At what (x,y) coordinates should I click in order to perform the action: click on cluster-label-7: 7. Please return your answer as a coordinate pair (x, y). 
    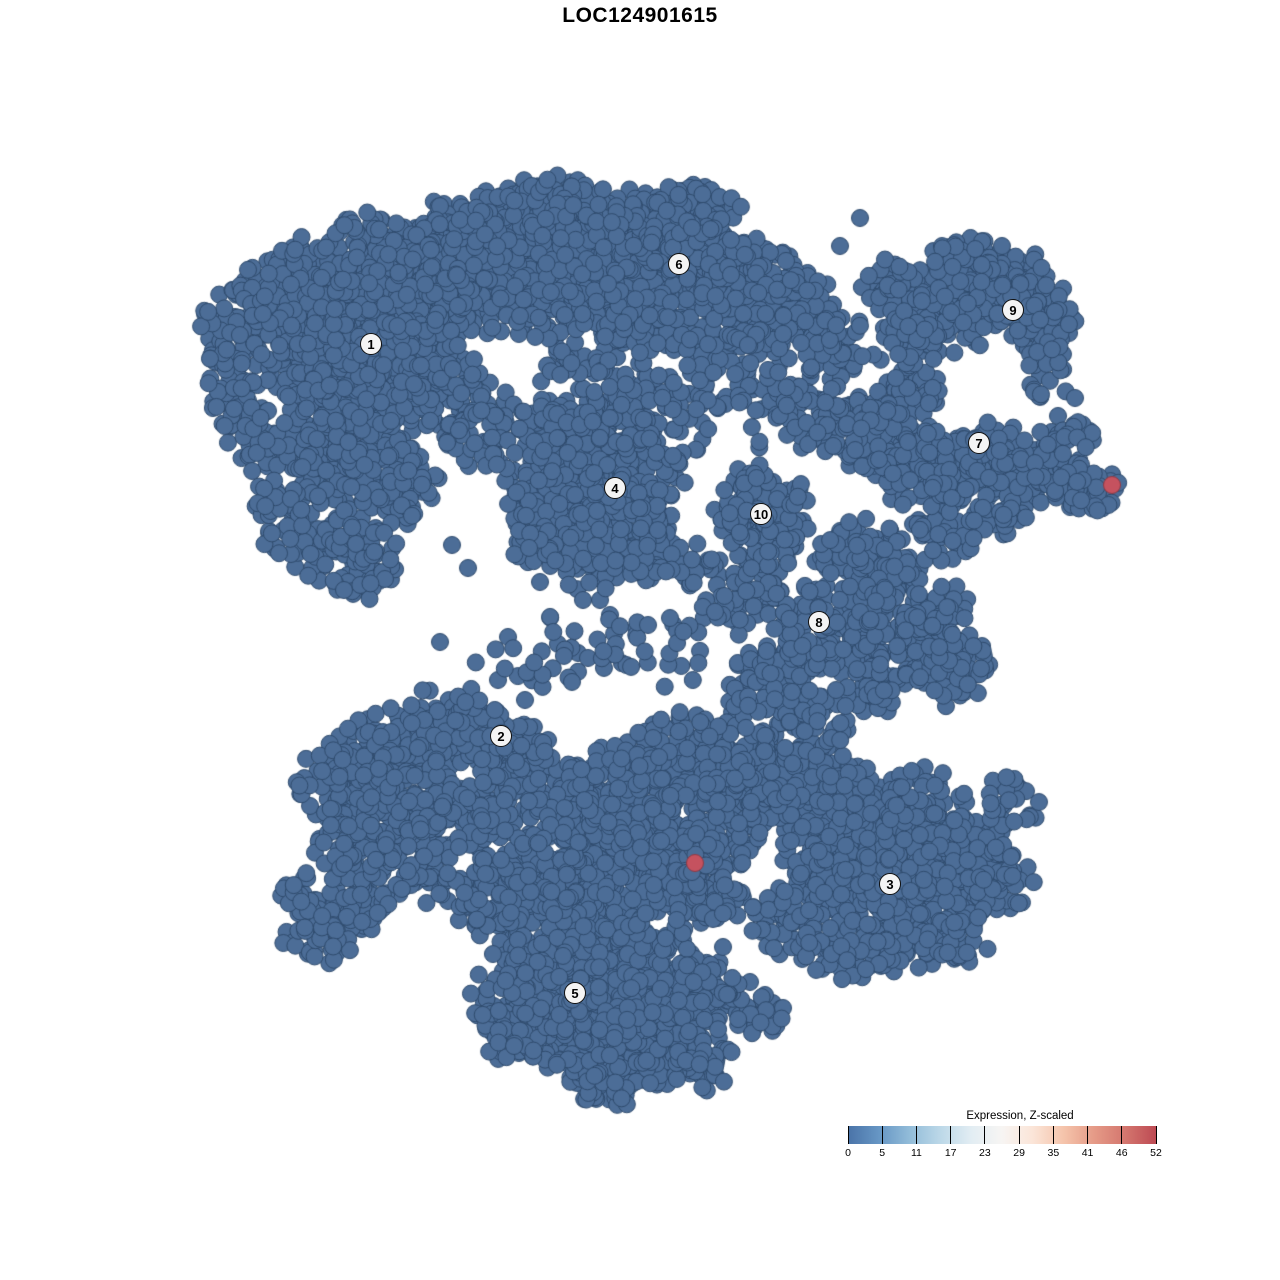
    Looking at the image, I should click on (979, 443).